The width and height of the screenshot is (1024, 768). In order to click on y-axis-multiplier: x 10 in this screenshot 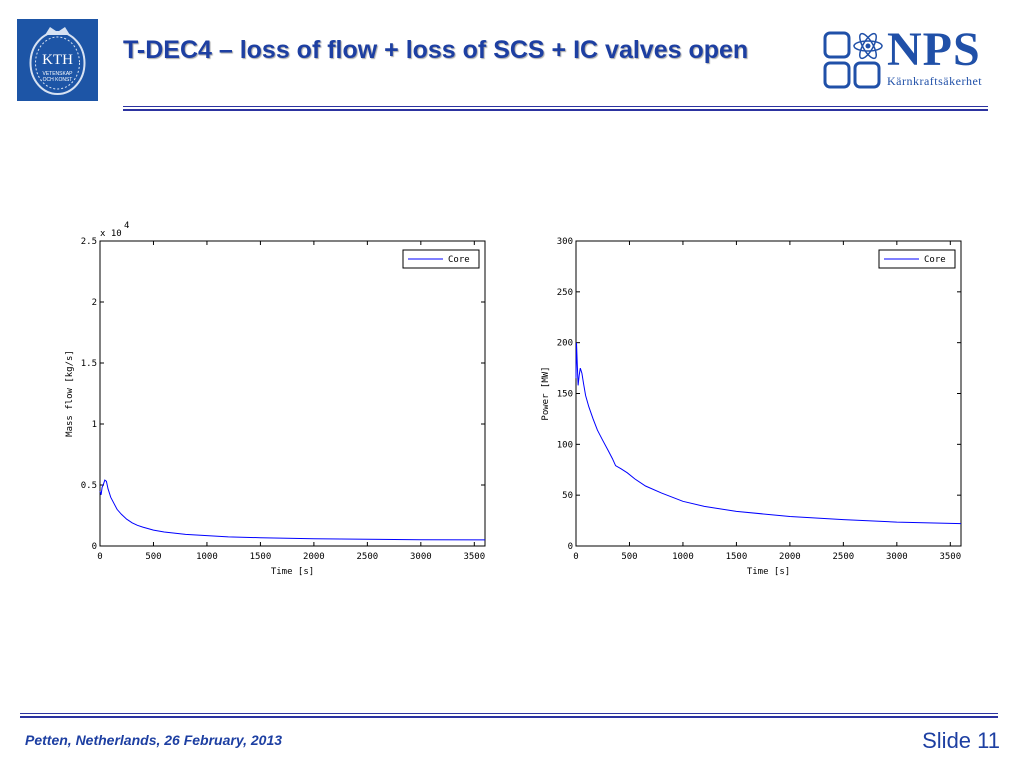, I will do `click(111, 234)`.